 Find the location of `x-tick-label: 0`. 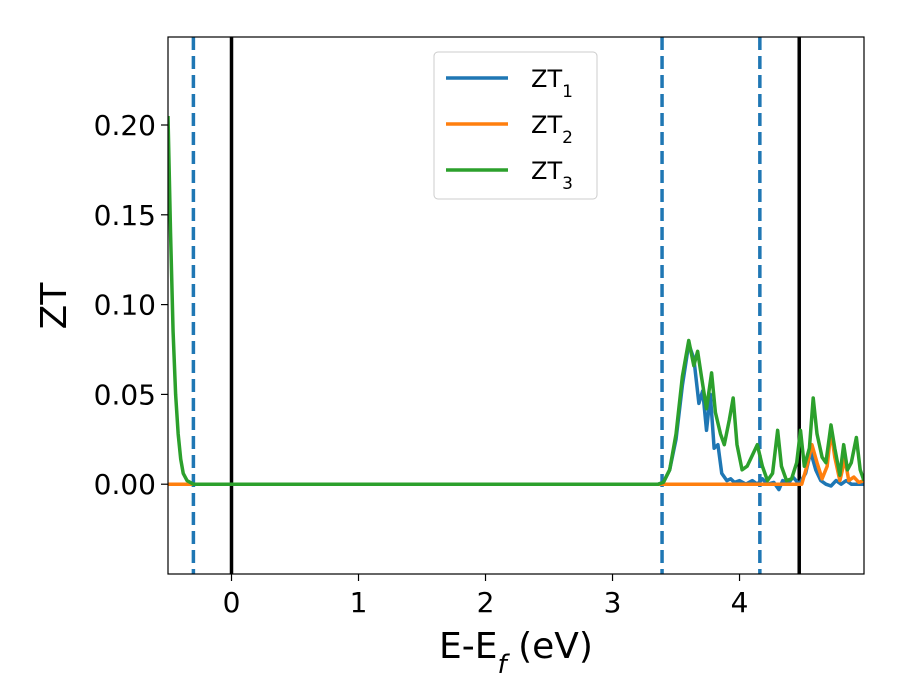

x-tick-label: 0 is located at coordinates (232, 602).